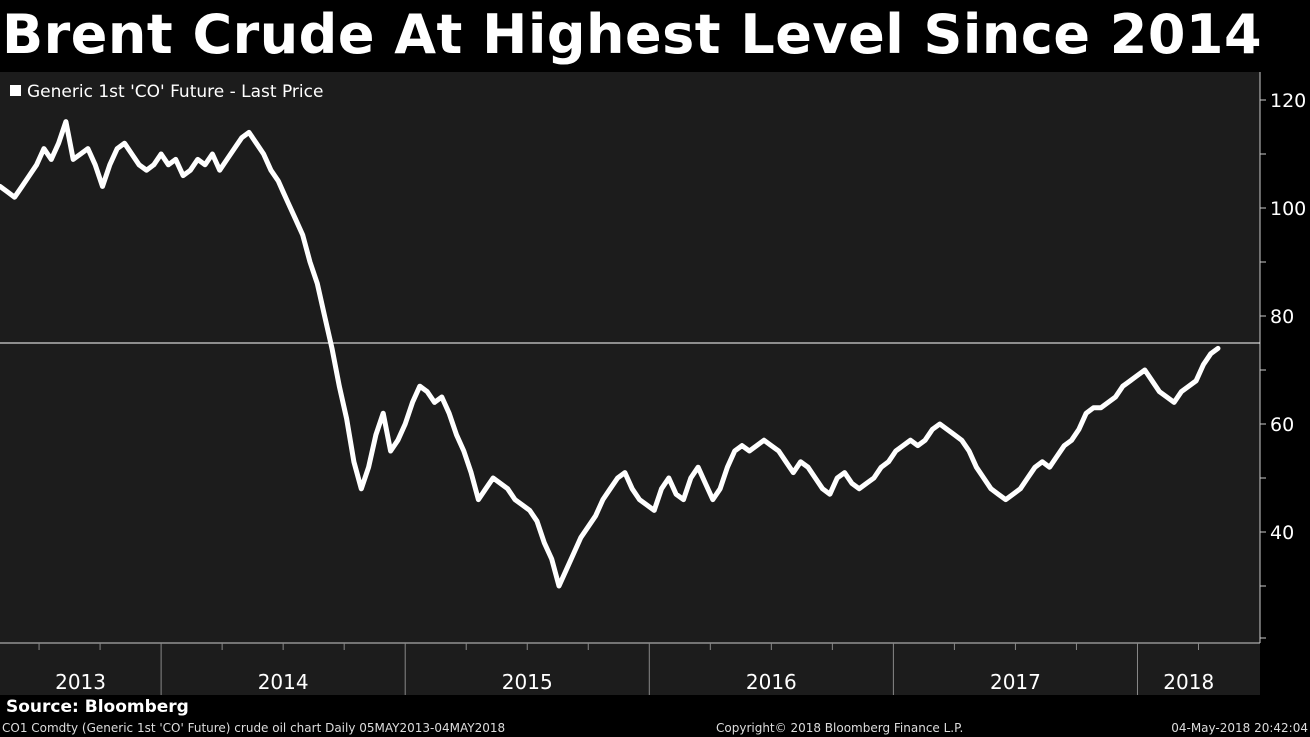 The width and height of the screenshot is (1310, 737). Describe the element at coordinates (1282, 425) in the screenshot. I see `y-tick-label: 60` at that location.